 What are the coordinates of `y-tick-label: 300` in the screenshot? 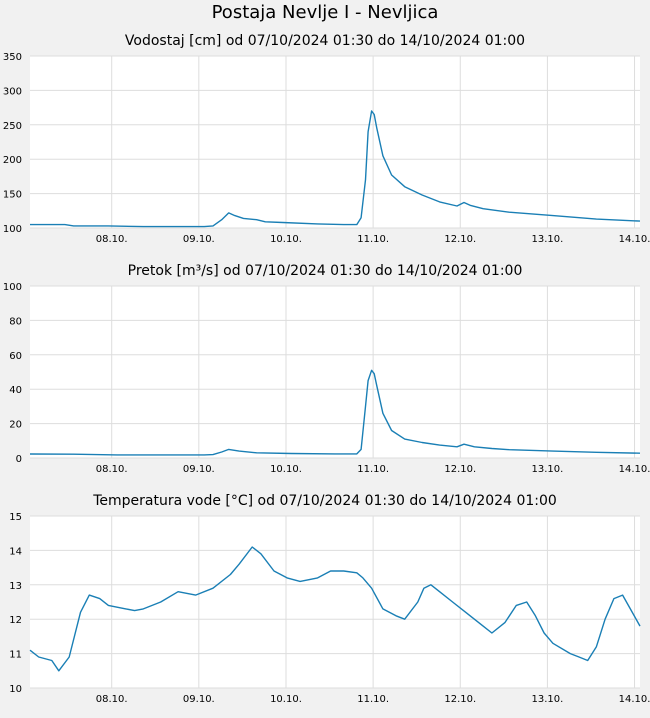 It's located at (12, 91).